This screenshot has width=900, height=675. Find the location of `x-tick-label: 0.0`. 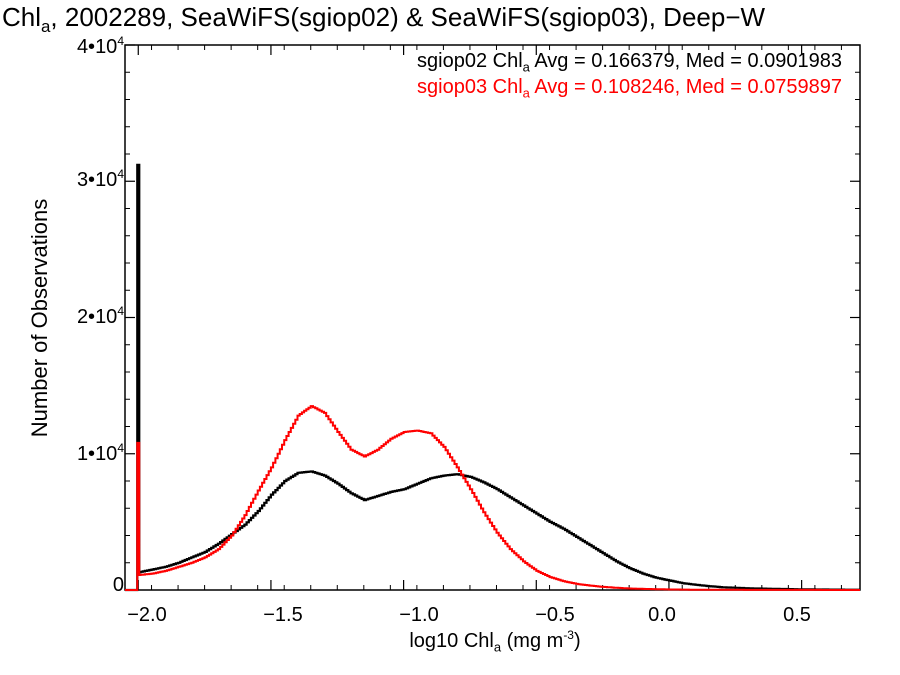

x-tick-label: 0.0 is located at coordinates (662, 615).